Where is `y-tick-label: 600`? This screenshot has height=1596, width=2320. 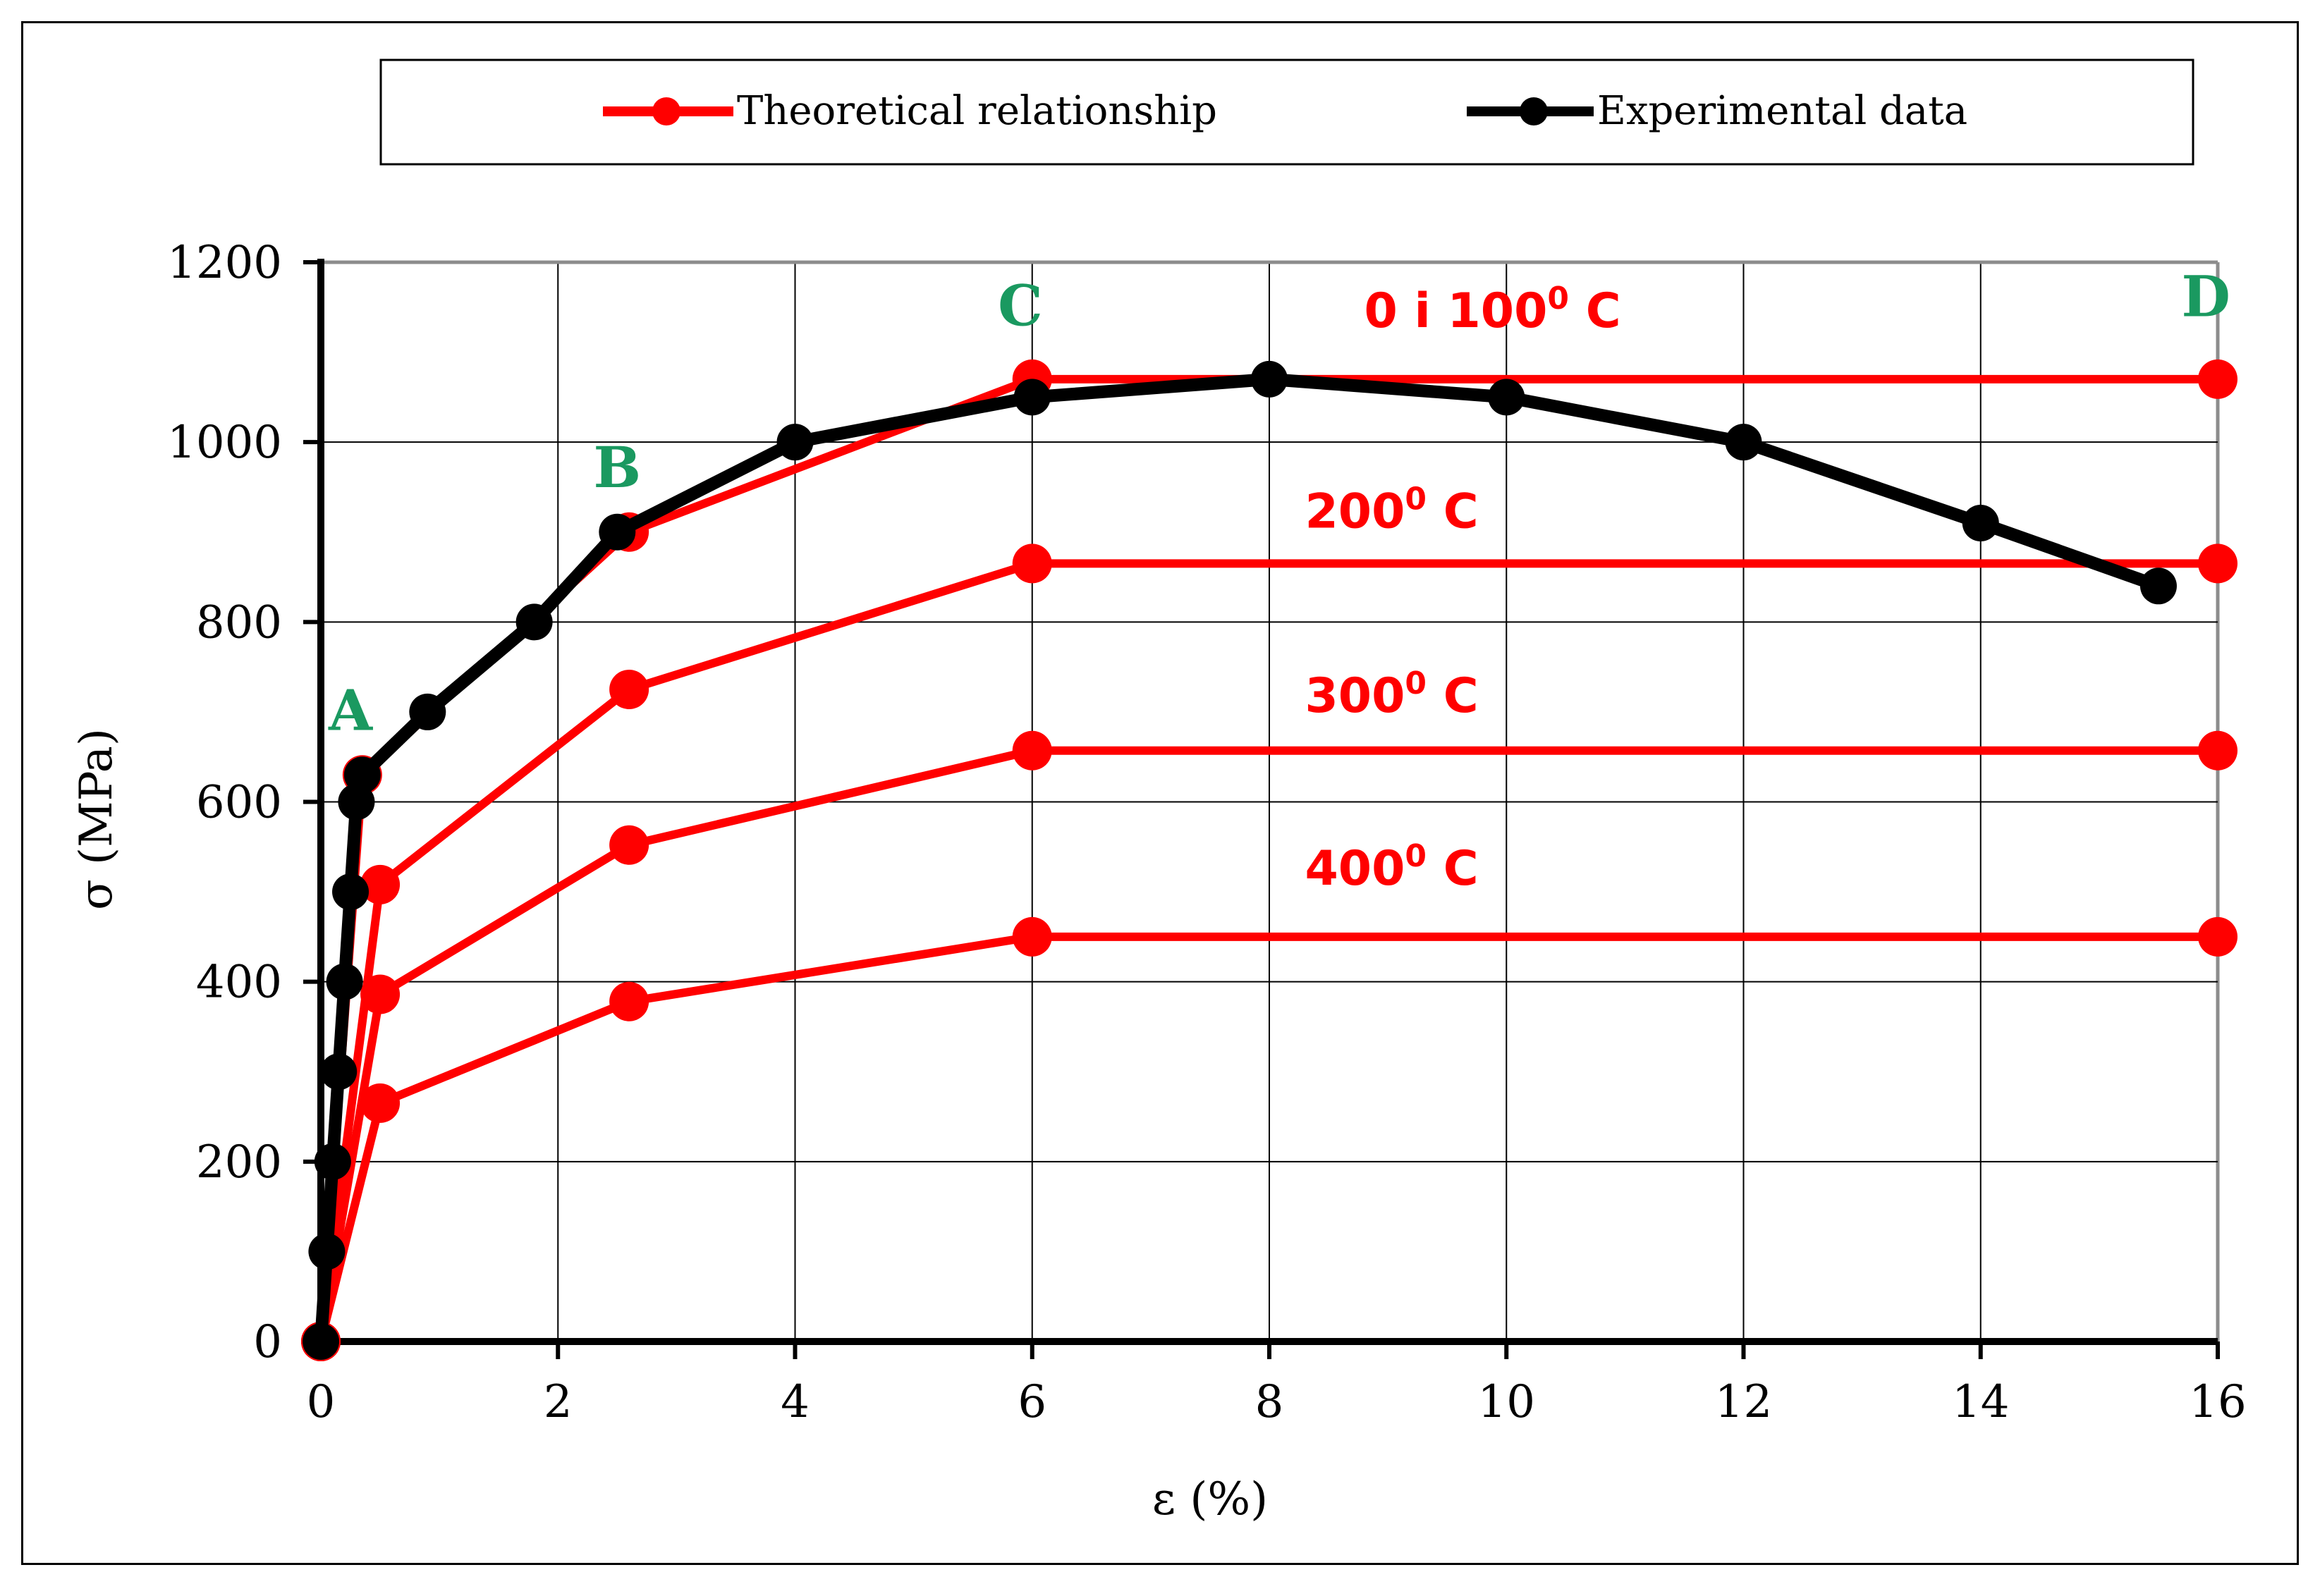
y-tick-label: 600 is located at coordinates (239, 803).